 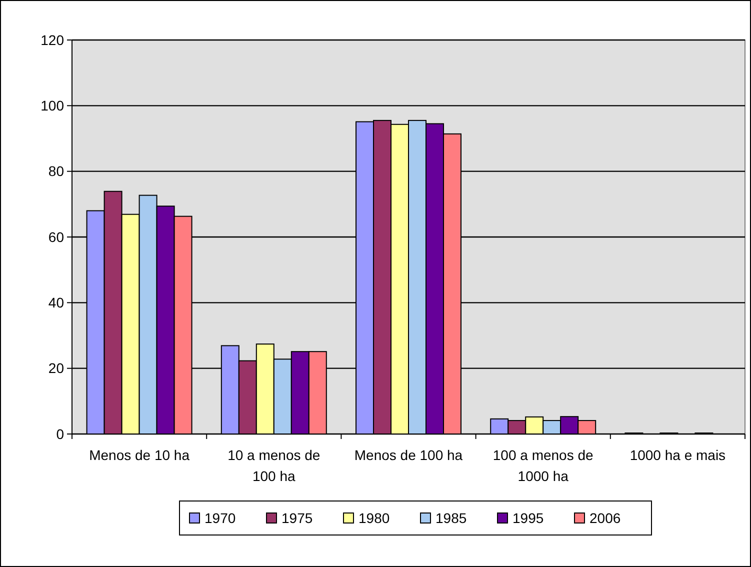 What do you see at coordinates (56, 171) in the screenshot?
I see `y-tick-label: 80` at bounding box center [56, 171].